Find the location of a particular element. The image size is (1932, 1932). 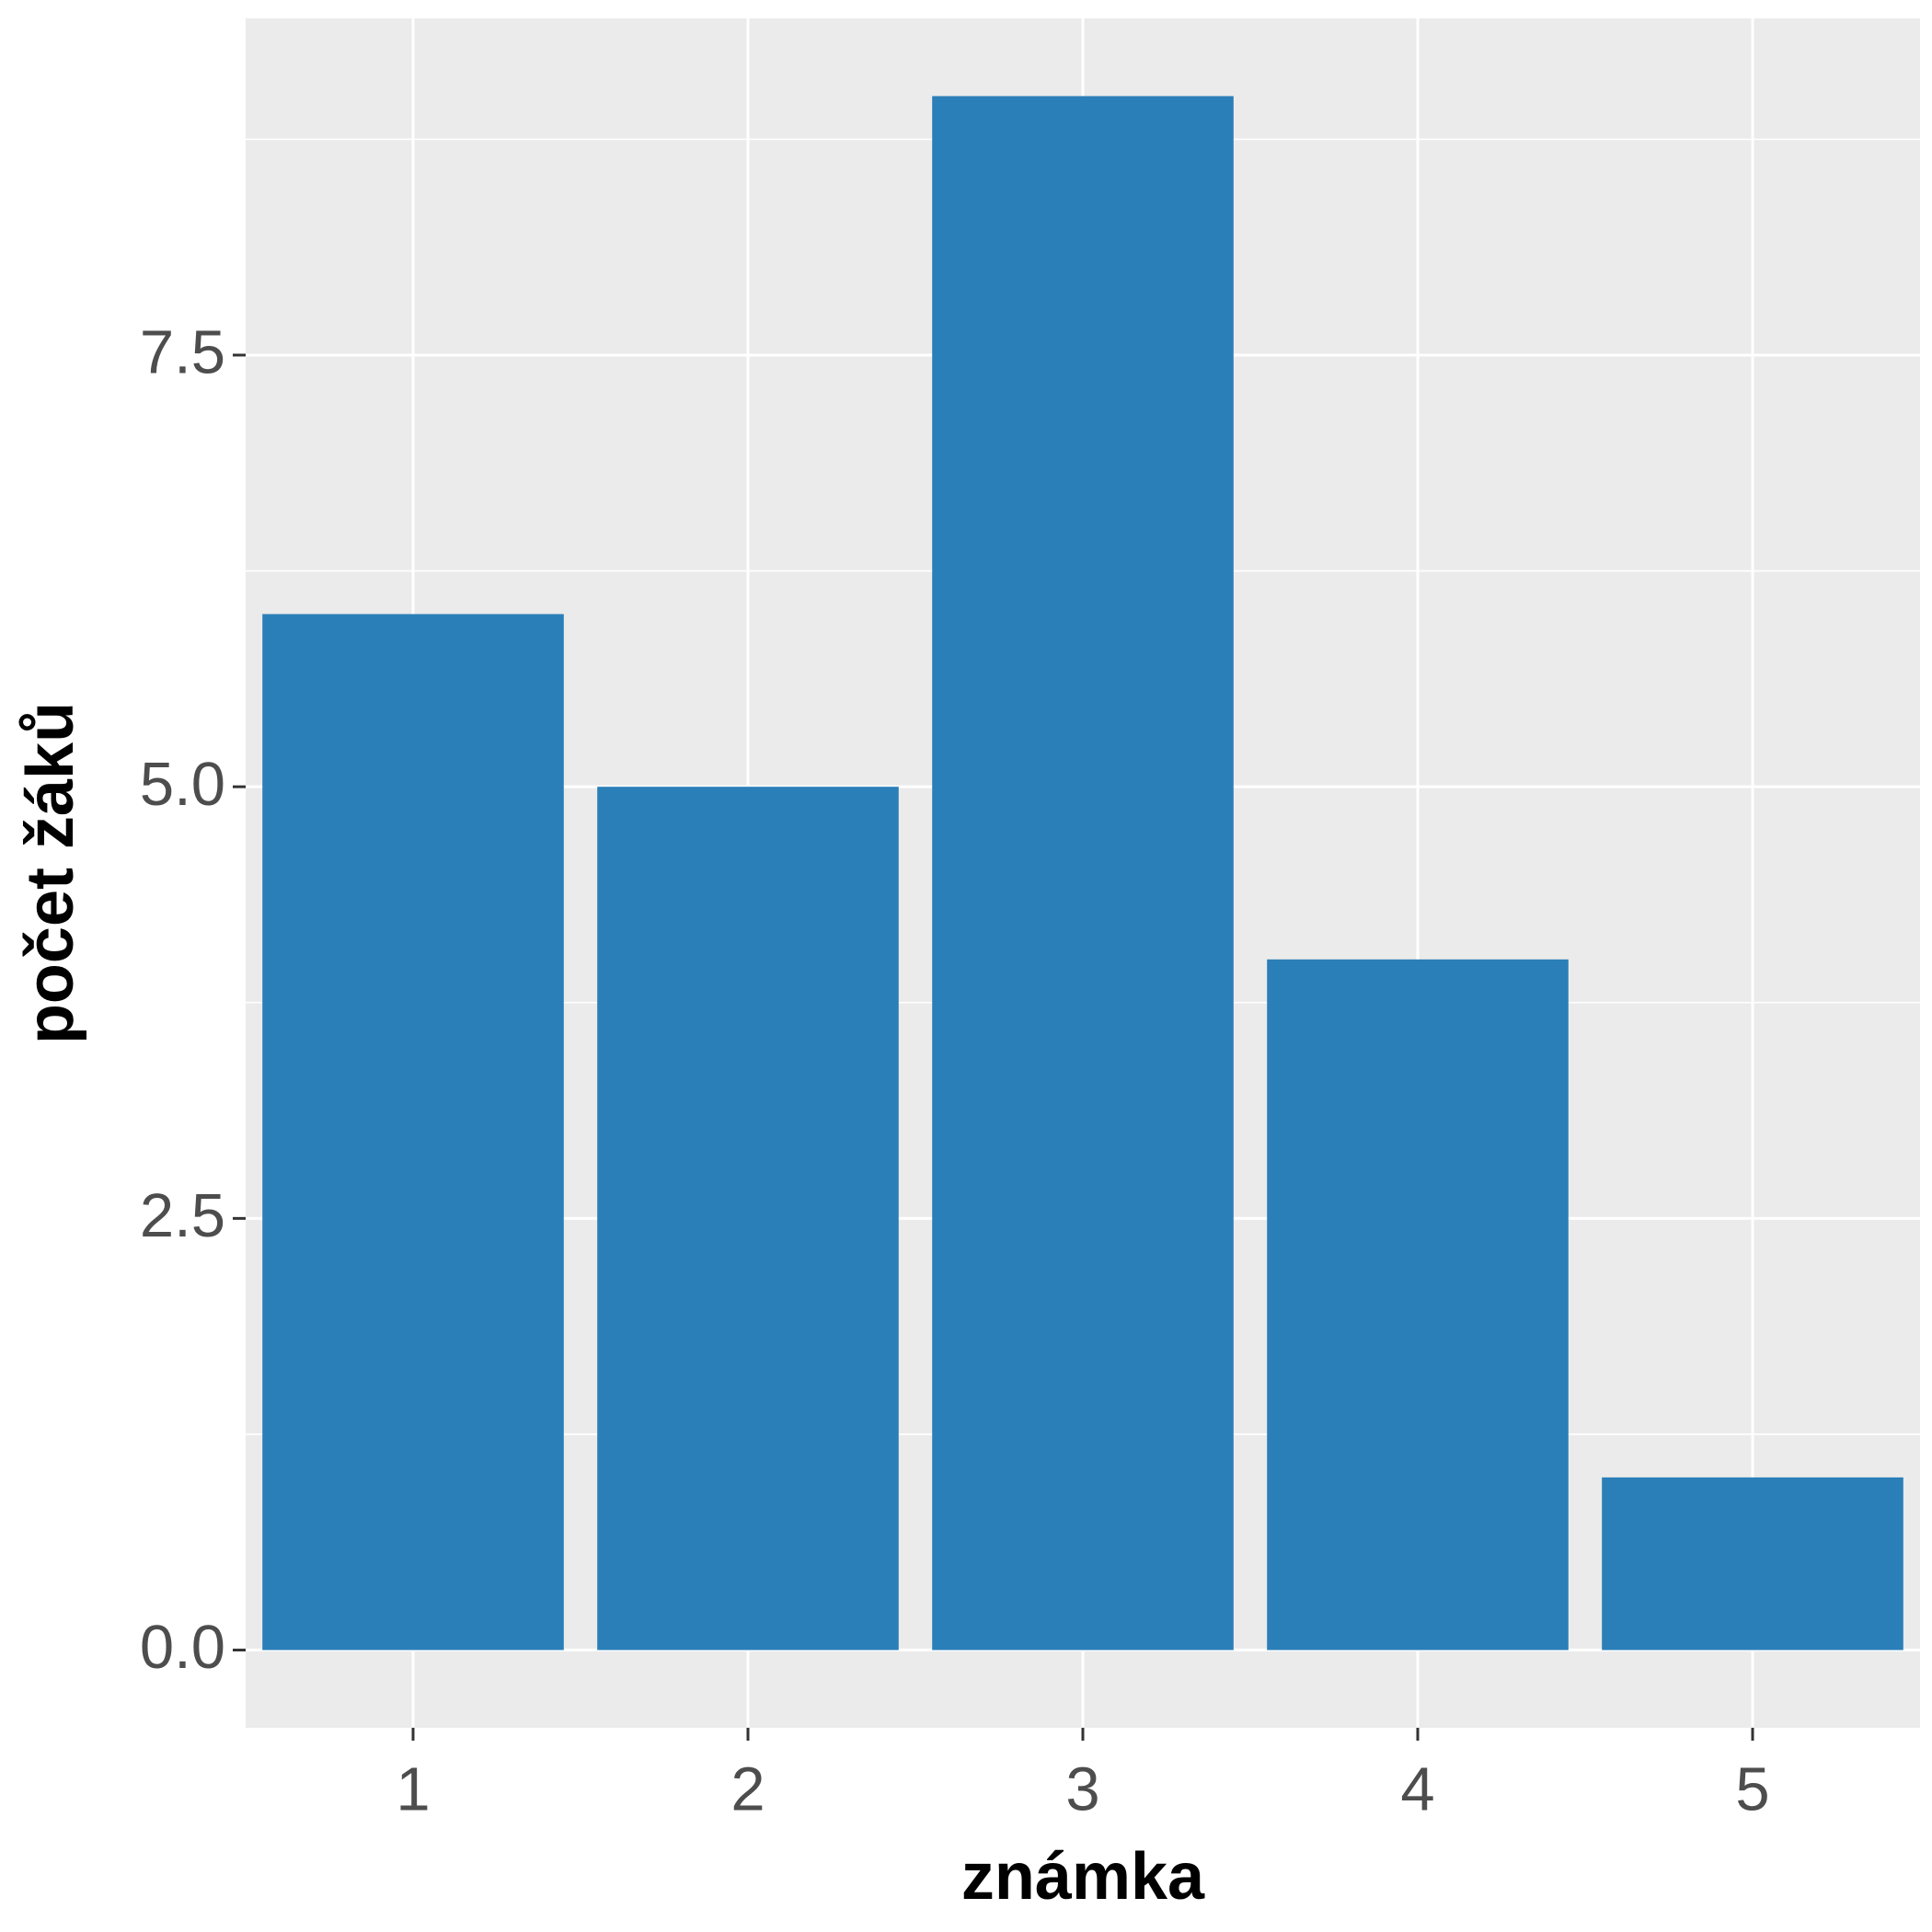

x-axis-title: známka is located at coordinates (1083, 1877).